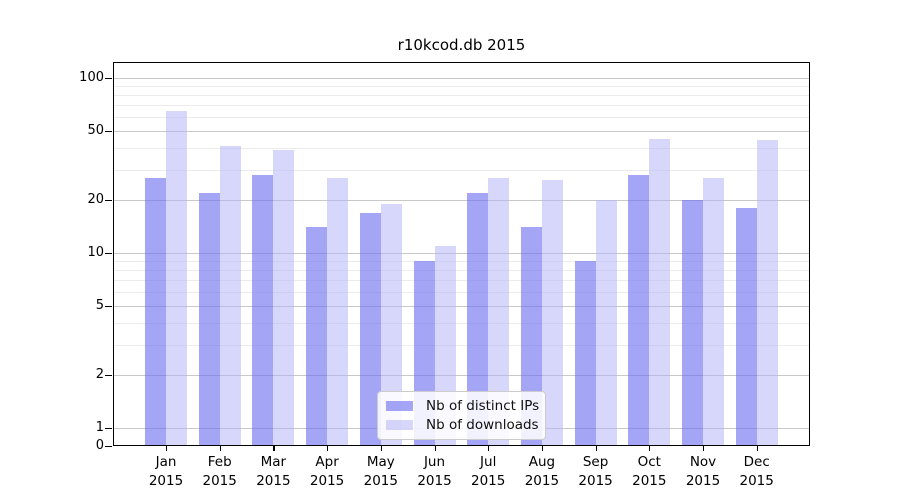 The image size is (900, 500). I want to click on x-tick-label-nov: Nov 2015, so click(703, 471).